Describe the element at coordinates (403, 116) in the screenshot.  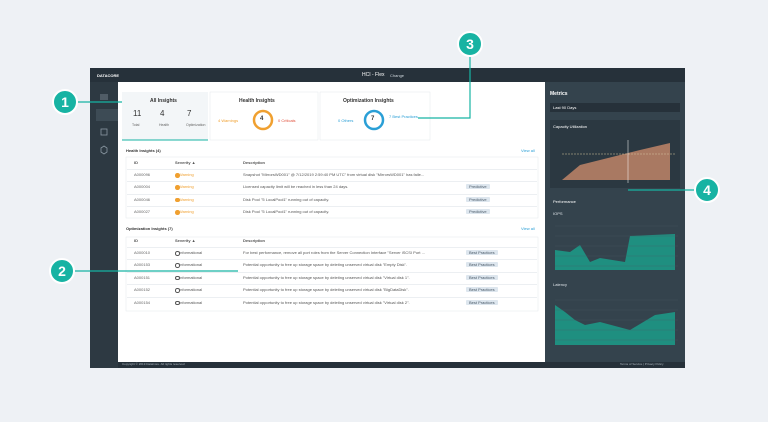
I see `best-practices: 7 Best Practices` at that location.